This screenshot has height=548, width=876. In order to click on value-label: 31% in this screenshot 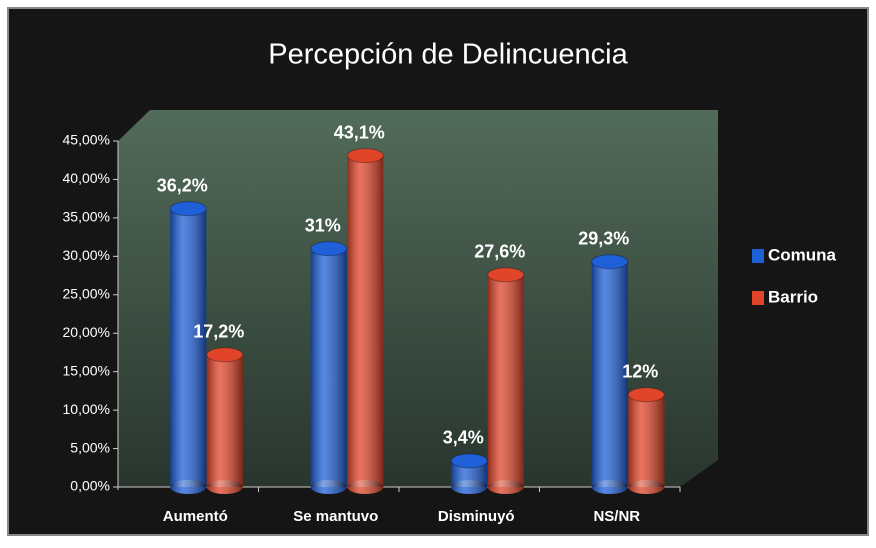, I will do `click(323, 225)`.